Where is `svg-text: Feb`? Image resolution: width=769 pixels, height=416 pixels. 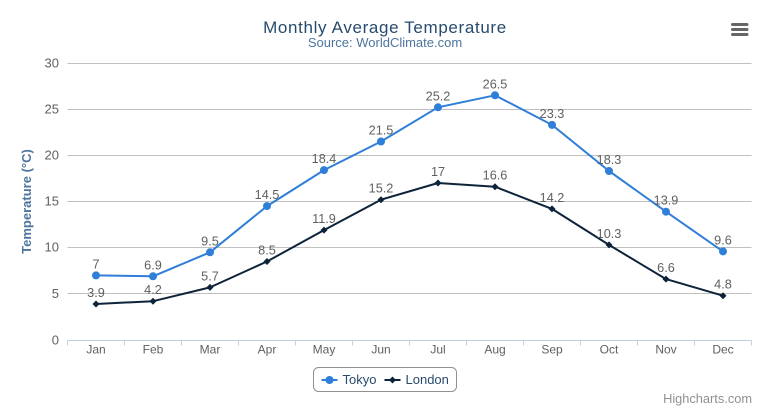 svg-text: Feb is located at coordinates (153, 350).